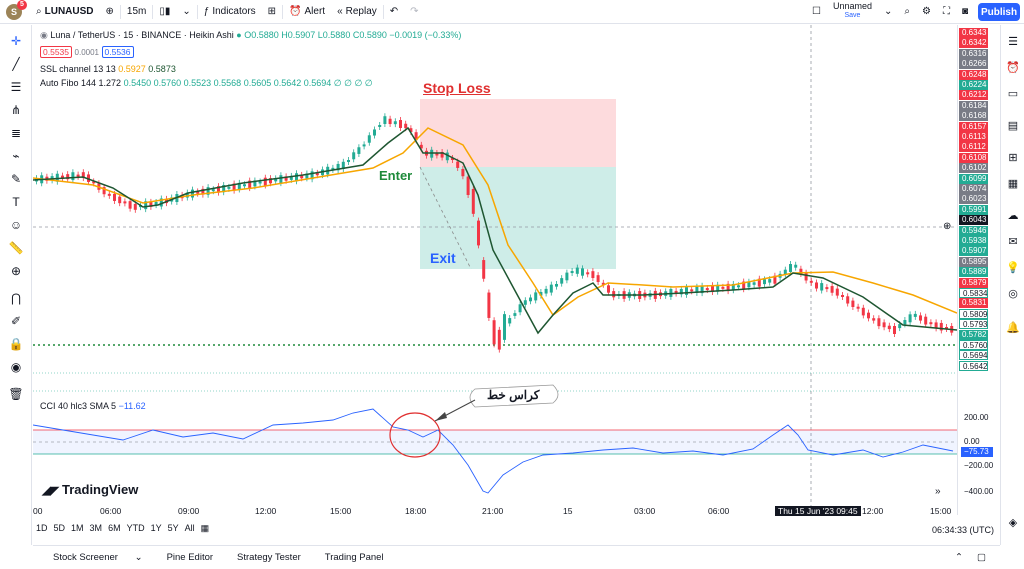 This screenshot has height=569, width=1024. Describe the element at coordinates (1013, 158) in the screenshot. I see `hotlists-icon: ⊞` at that location.